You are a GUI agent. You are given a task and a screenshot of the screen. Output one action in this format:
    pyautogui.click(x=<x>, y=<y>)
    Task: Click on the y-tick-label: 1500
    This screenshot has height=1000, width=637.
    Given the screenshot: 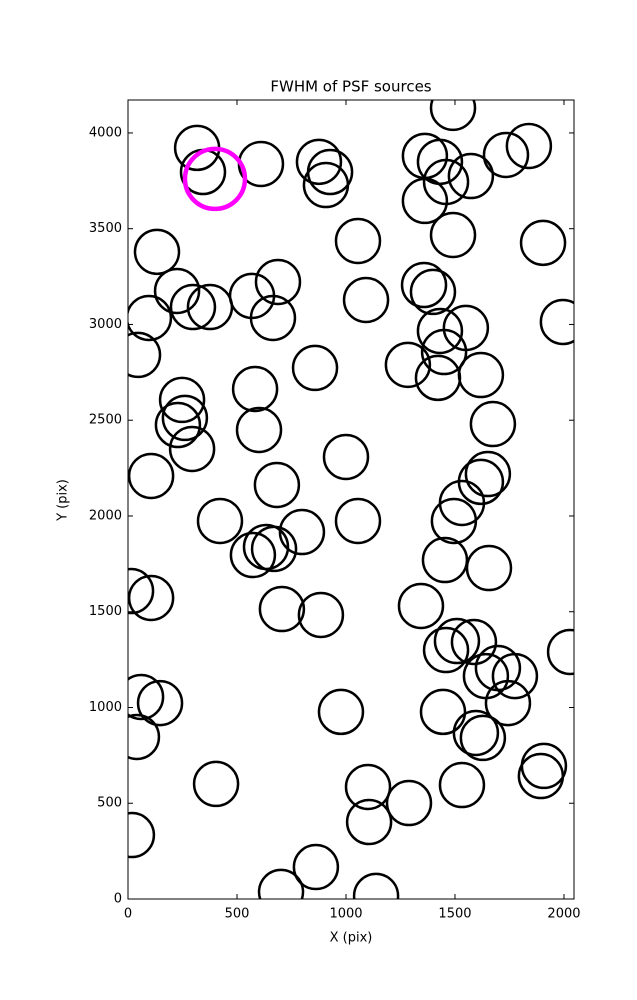 What is the action you would take?
    pyautogui.click(x=105, y=611)
    